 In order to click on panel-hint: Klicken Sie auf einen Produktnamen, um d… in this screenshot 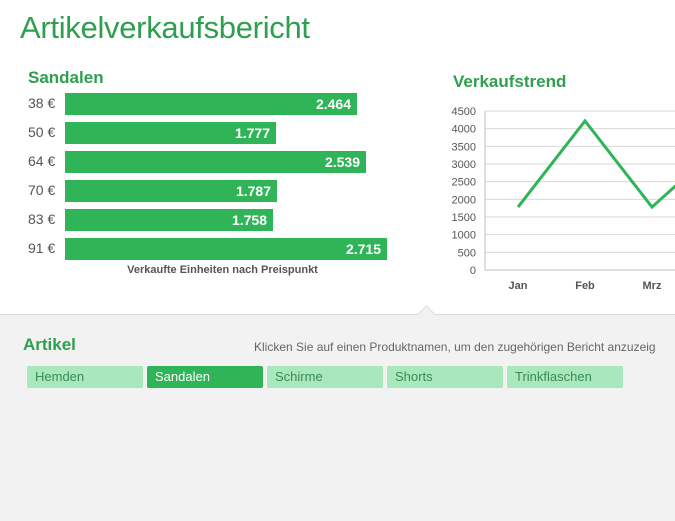, I will do `click(455, 347)`.